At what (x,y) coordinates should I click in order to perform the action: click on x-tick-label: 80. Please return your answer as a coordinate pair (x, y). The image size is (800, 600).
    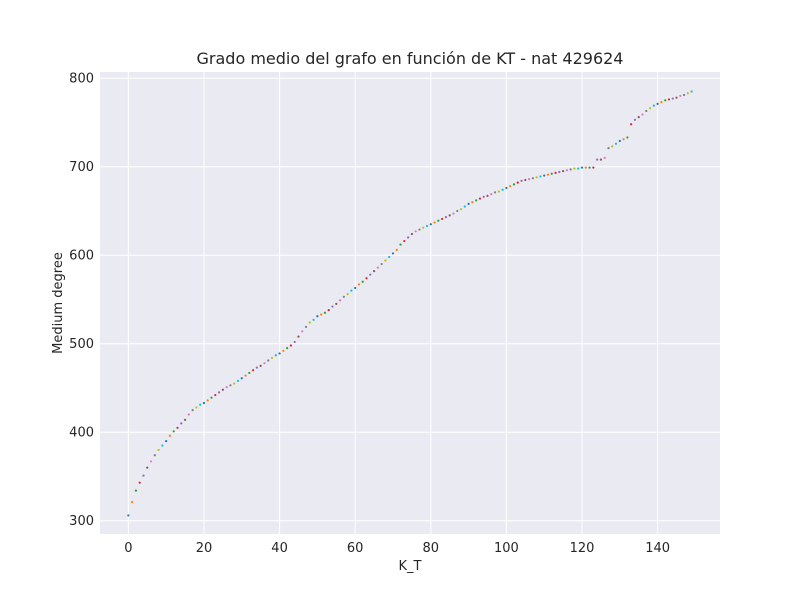
    Looking at the image, I should click on (431, 548).